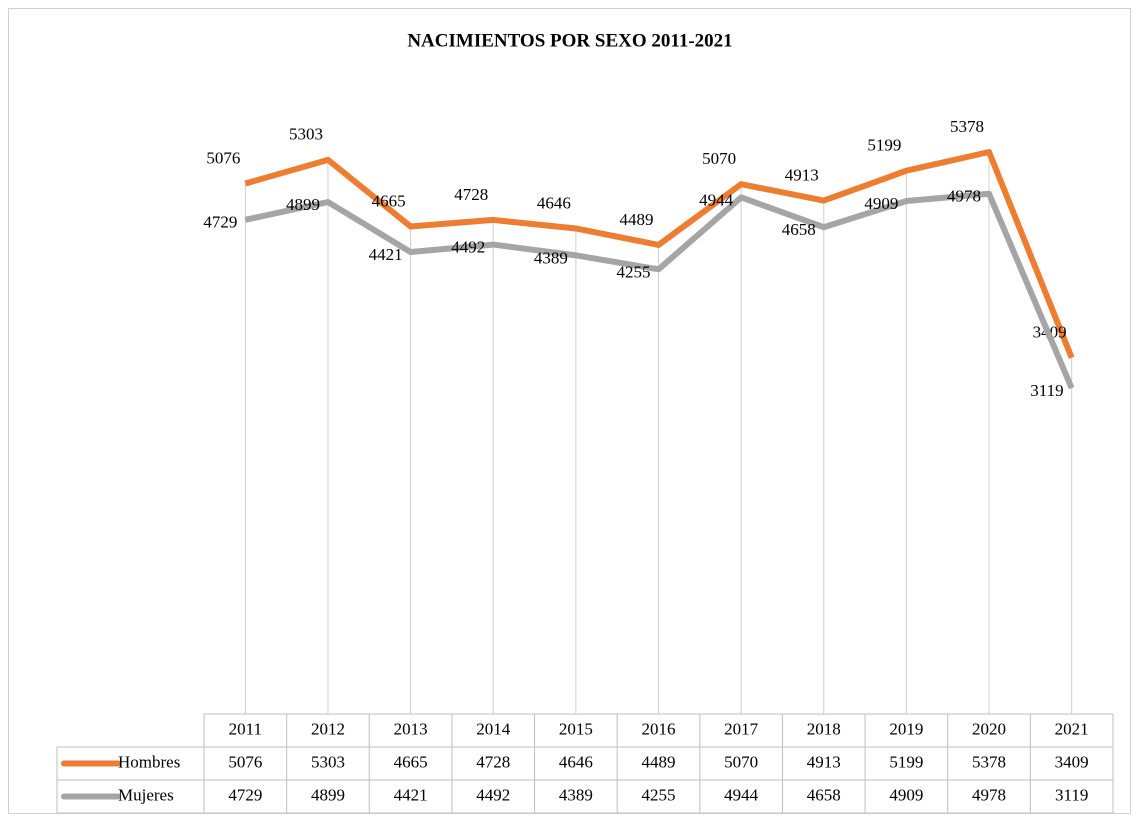 This screenshot has width=1139, height=823. Describe the element at coordinates (245, 728) in the screenshot. I see `x-tick-label: 2011` at that location.